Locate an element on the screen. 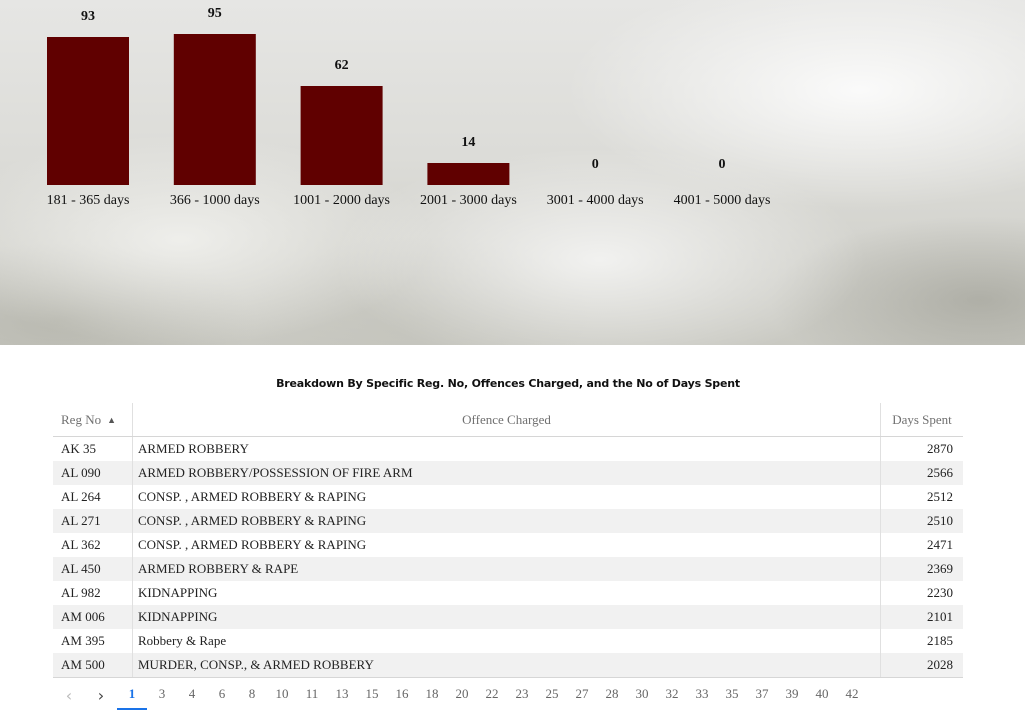 Image resolution: width=1025 pixels, height=717 pixels. page-link: 10 is located at coordinates (282, 693).